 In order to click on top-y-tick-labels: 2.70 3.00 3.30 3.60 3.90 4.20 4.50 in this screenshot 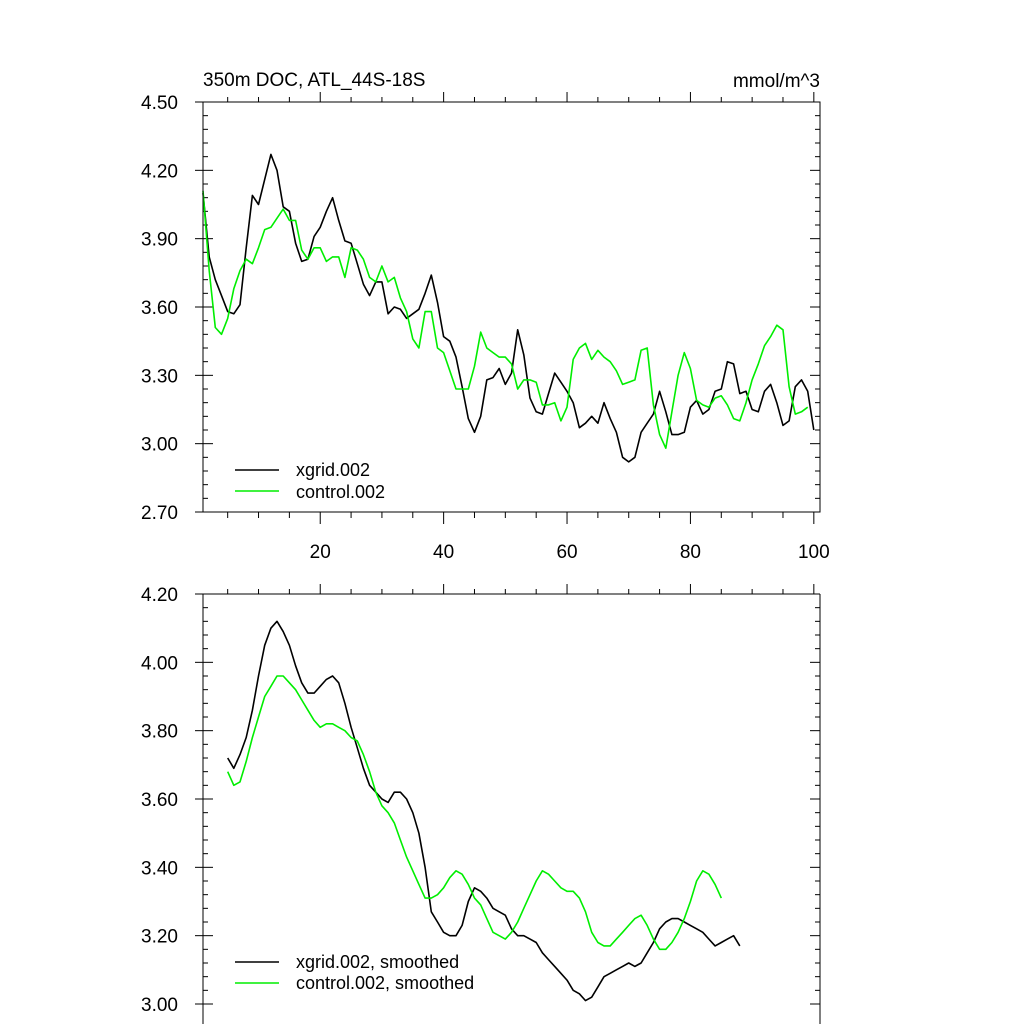, I will do `click(159, 308)`.